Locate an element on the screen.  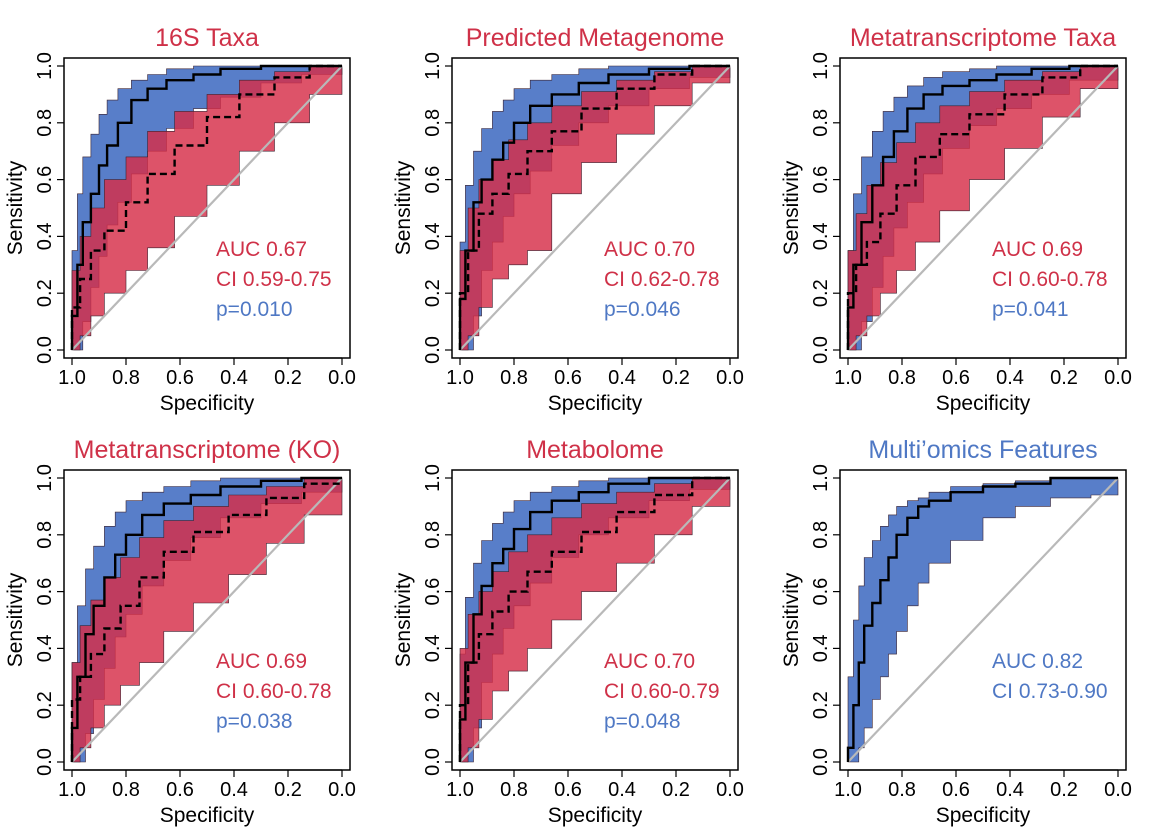
p-value-label: p=0.038 is located at coordinates (254, 721).